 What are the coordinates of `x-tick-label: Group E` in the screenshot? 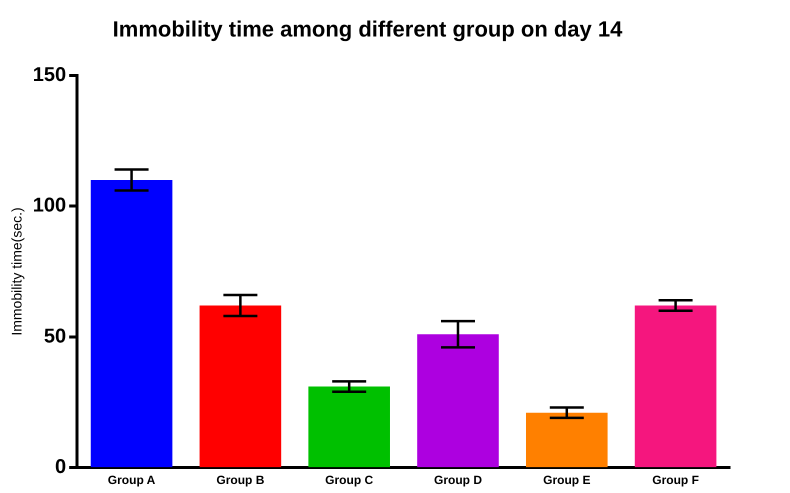 It's located at (566, 480).